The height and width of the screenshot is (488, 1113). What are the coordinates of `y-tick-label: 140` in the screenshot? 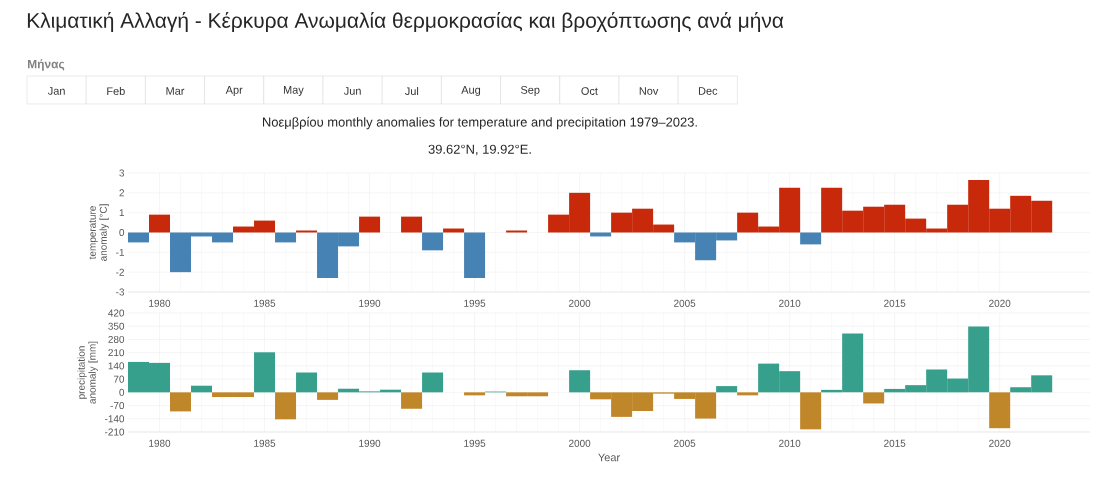 It's located at (116, 366).